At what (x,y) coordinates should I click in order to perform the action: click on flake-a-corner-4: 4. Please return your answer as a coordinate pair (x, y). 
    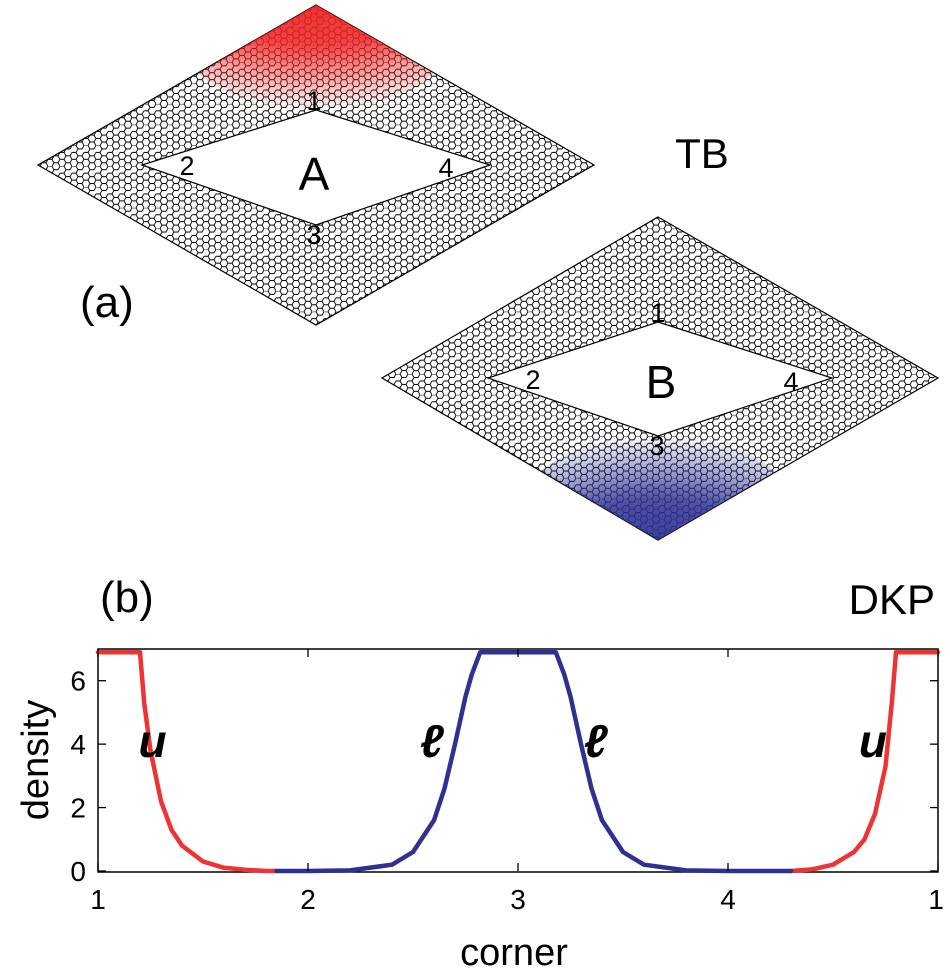
    Looking at the image, I should click on (445, 168).